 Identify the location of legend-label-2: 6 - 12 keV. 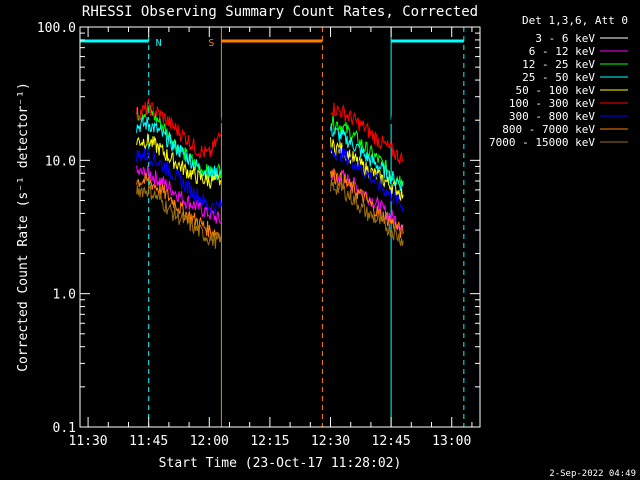
(562, 51).